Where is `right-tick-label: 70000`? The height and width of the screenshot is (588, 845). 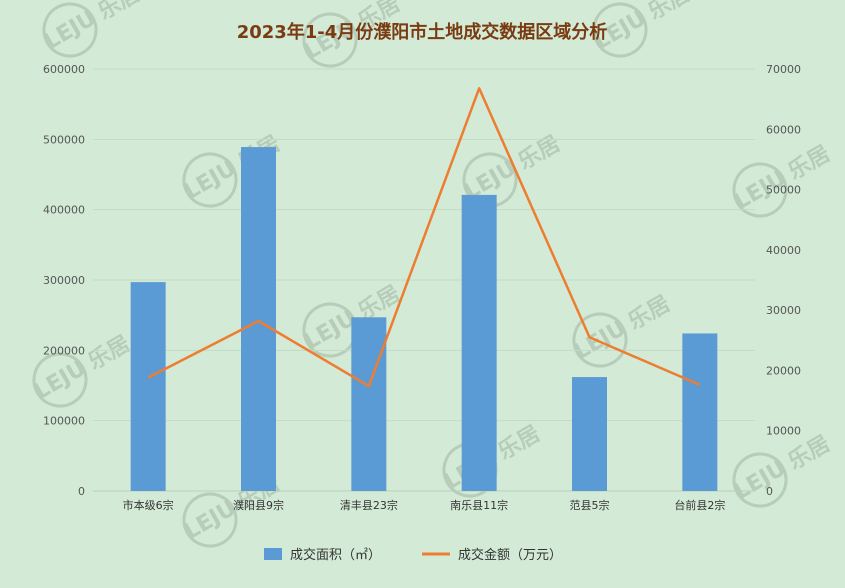
right-tick-label: 70000 is located at coordinates (783, 69).